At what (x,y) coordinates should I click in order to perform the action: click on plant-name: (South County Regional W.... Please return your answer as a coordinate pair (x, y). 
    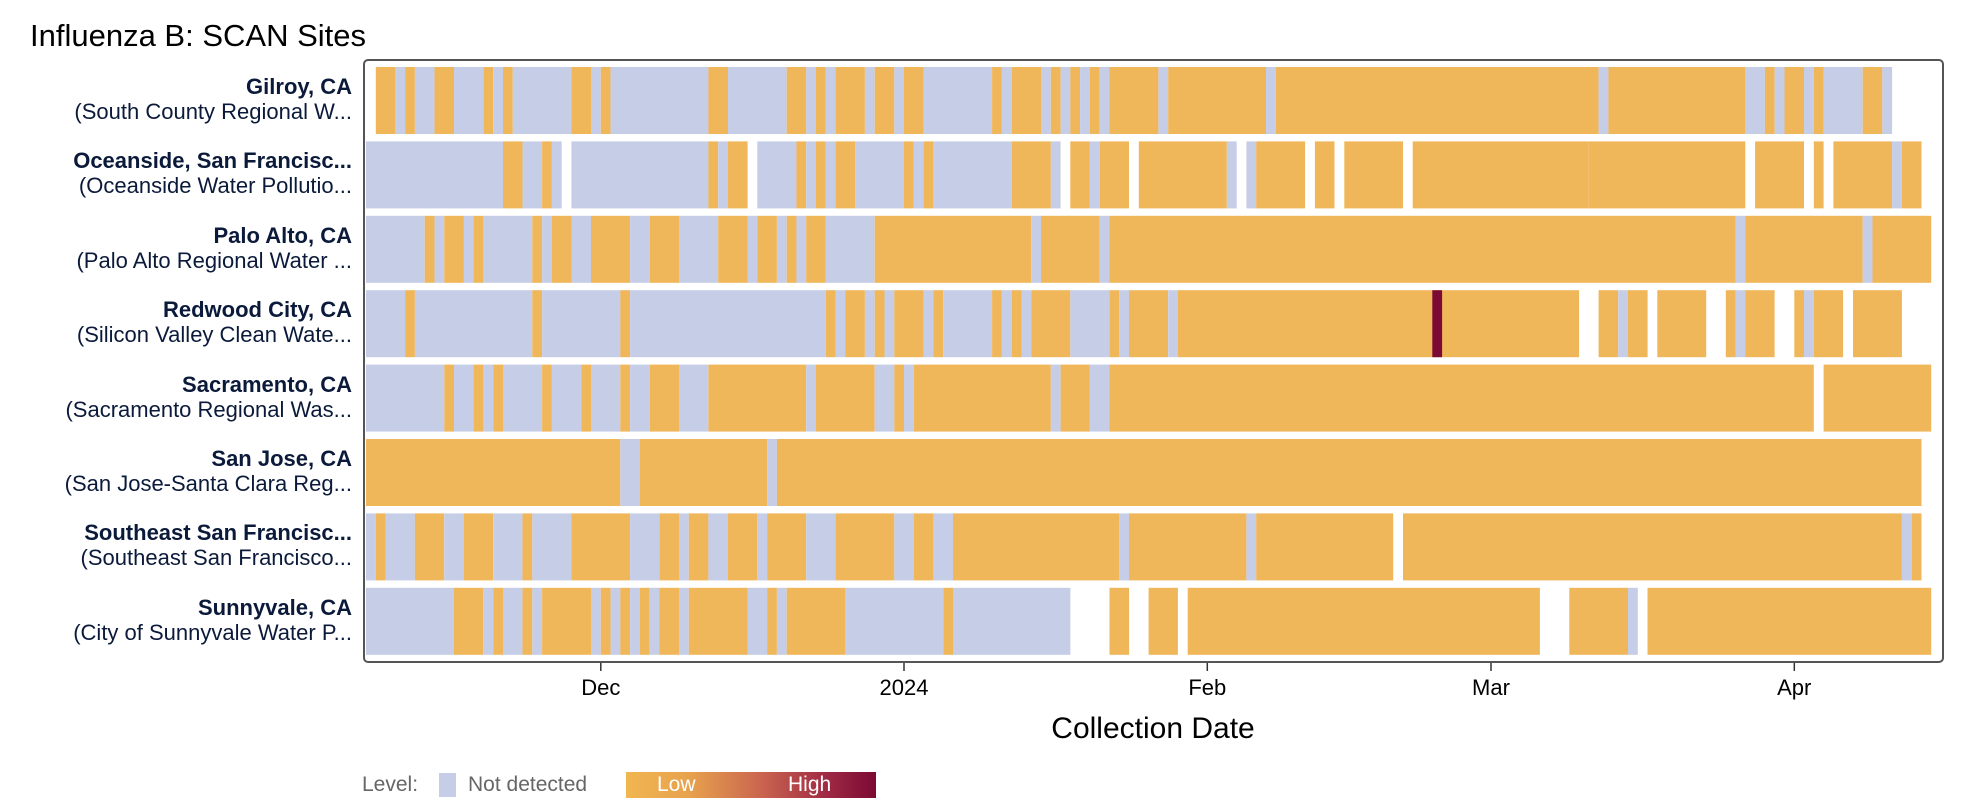
    Looking at the image, I should click on (213, 111).